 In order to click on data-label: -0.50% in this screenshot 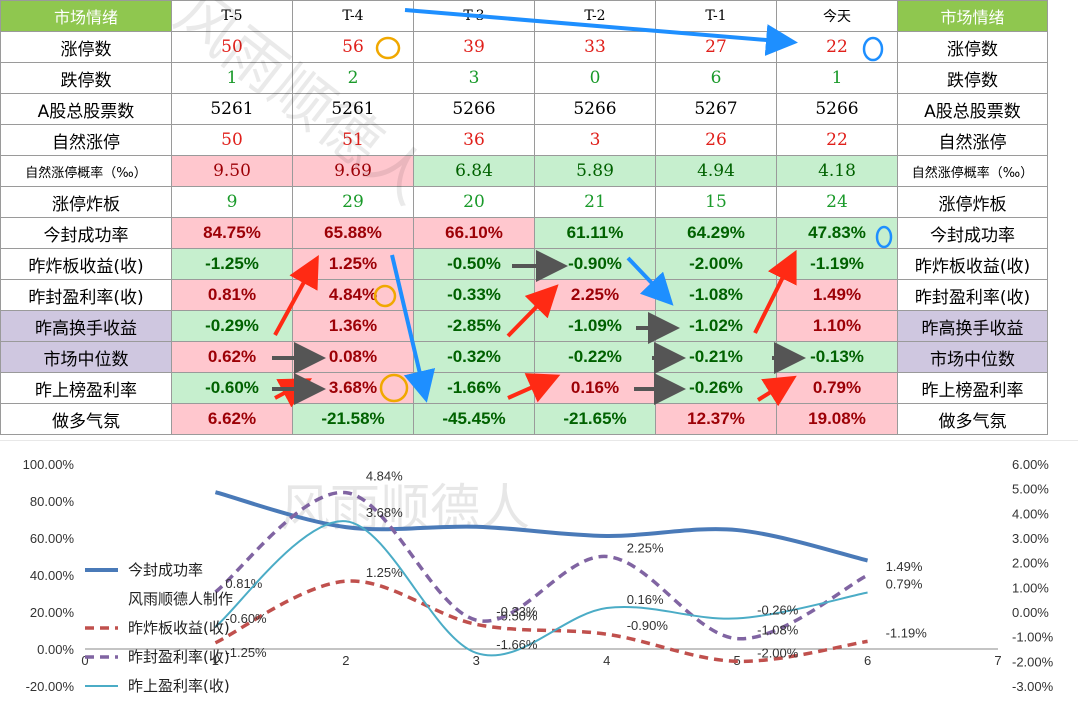, I will do `click(517, 615)`.